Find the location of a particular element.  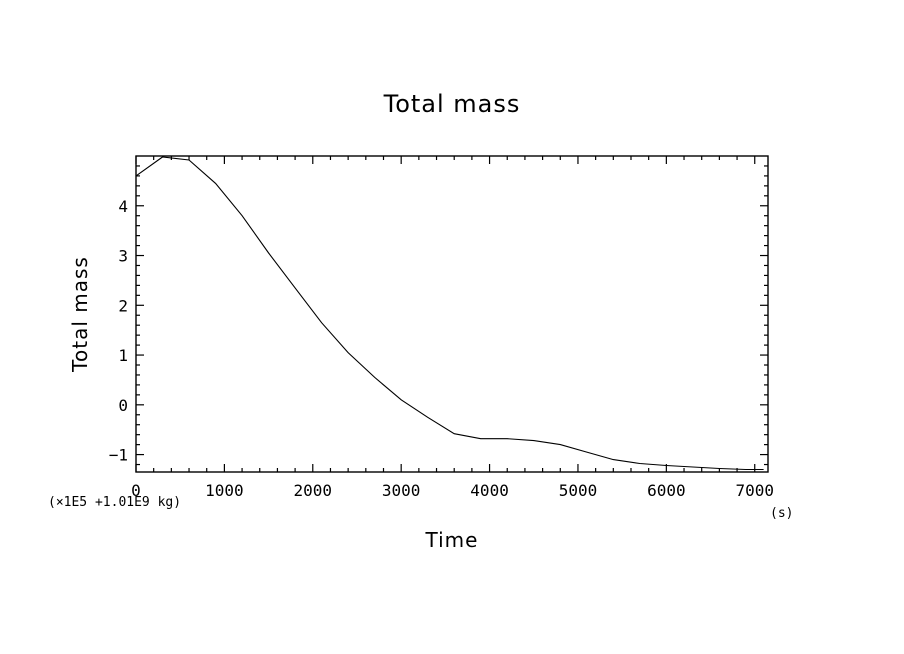

y-tick-label: 0 is located at coordinates (123, 405).